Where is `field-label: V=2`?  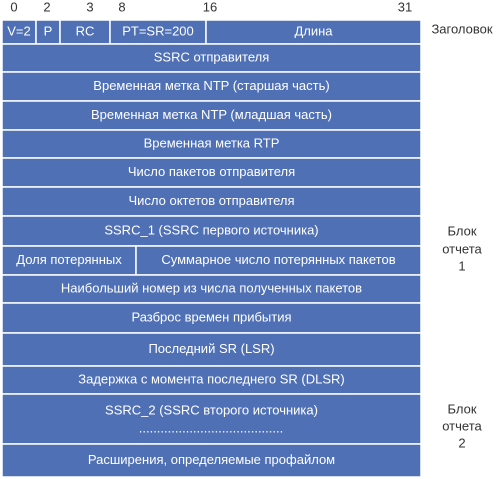 field-label: V=2 is located at coordinates (19, 30).